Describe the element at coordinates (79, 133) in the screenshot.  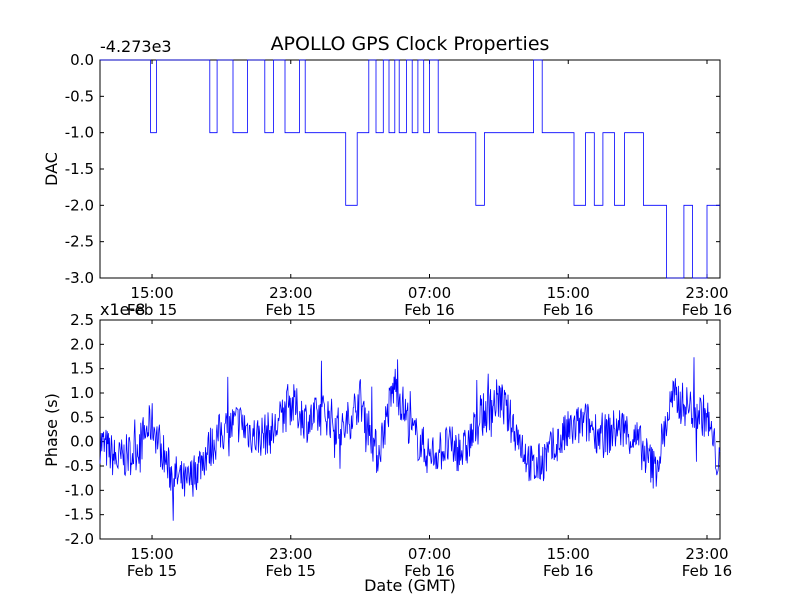
I see `dac-y-tick-label: -1.0` at that location.